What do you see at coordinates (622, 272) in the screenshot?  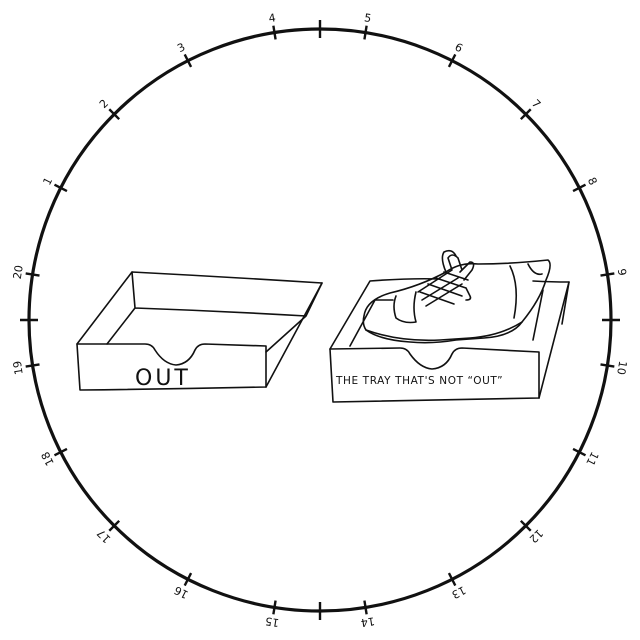 I see `dial-tick-label: 9` at bounding box center [622, 272].